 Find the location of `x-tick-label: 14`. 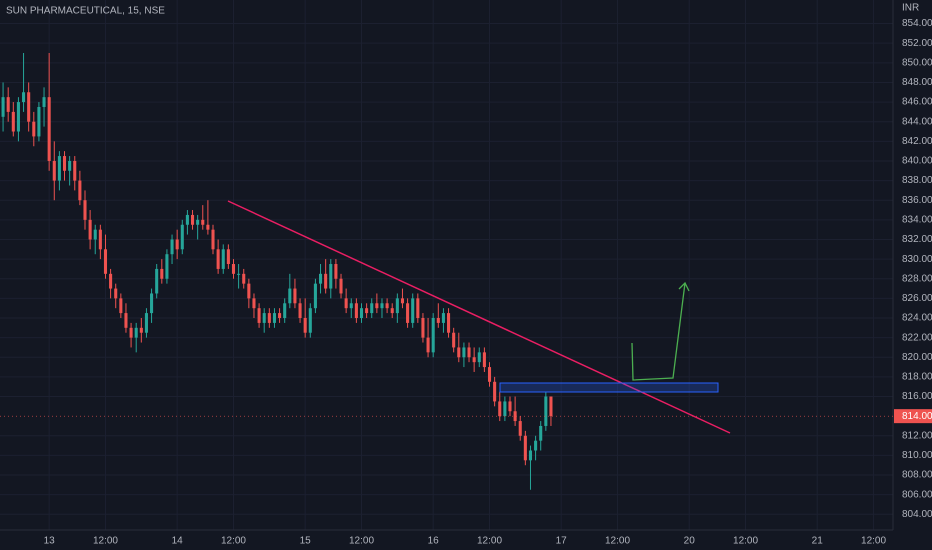

x-tick-label: 14 is located at coordinates (178, 541).